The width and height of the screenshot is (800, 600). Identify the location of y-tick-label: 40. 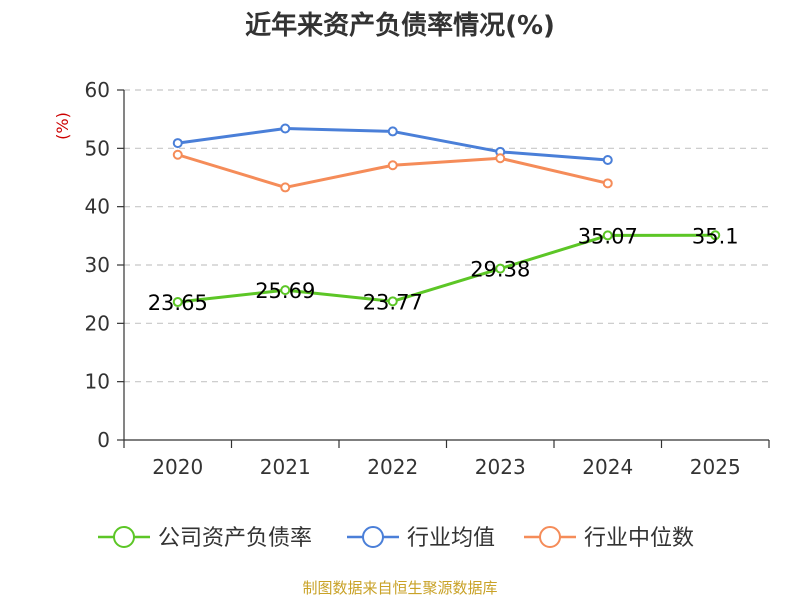
(97, 207).